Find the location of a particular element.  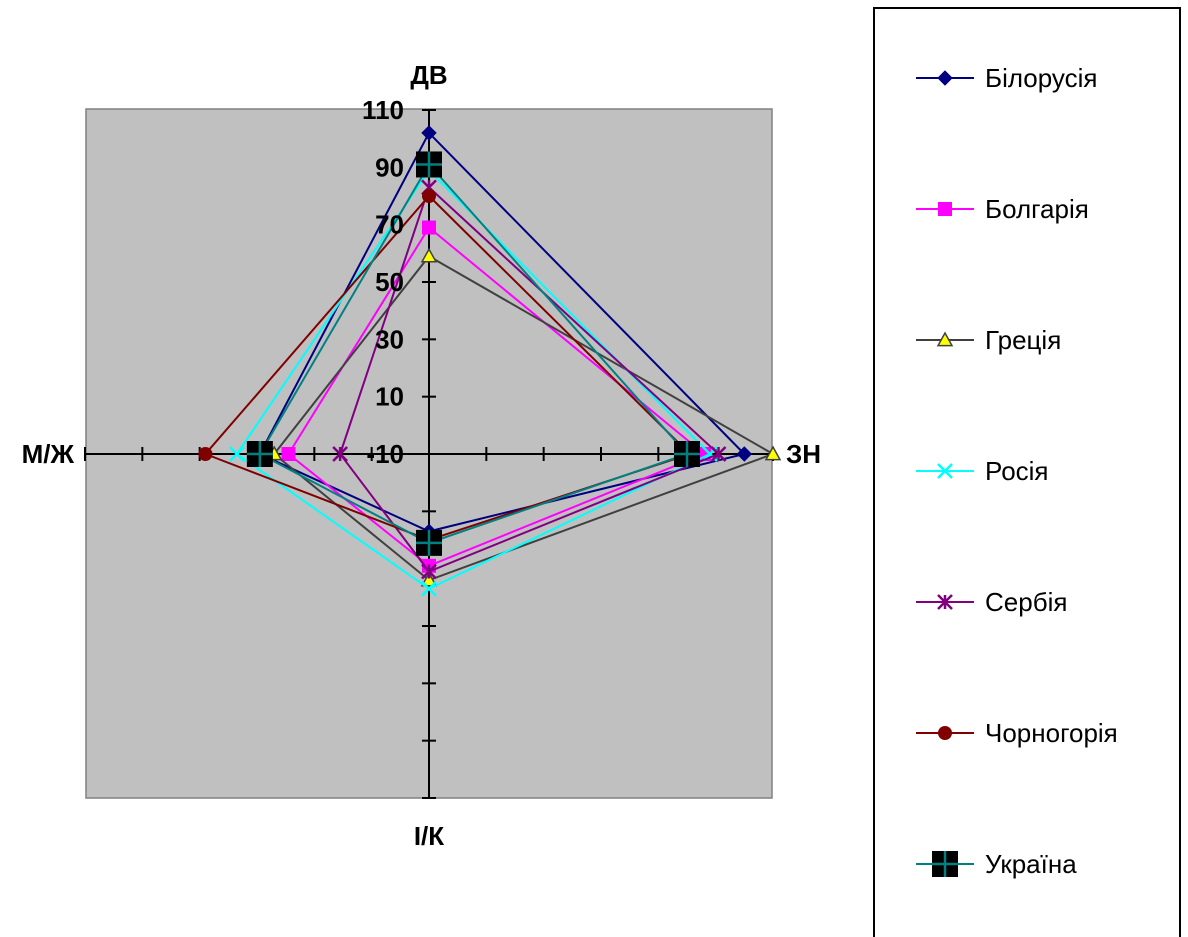

radar-labels: -10 10 30 50 70 90 110 is located at coordinates (383, 282).